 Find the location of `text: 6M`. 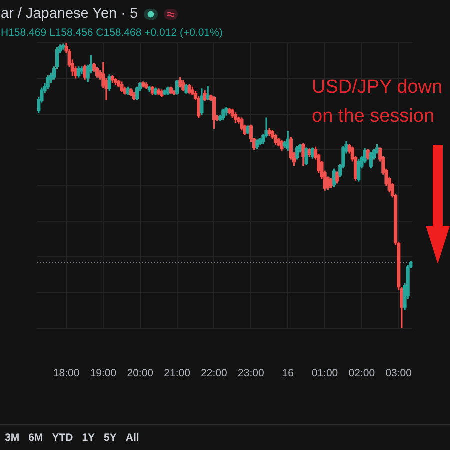

text: 6M is located at coordinates (36, 438).